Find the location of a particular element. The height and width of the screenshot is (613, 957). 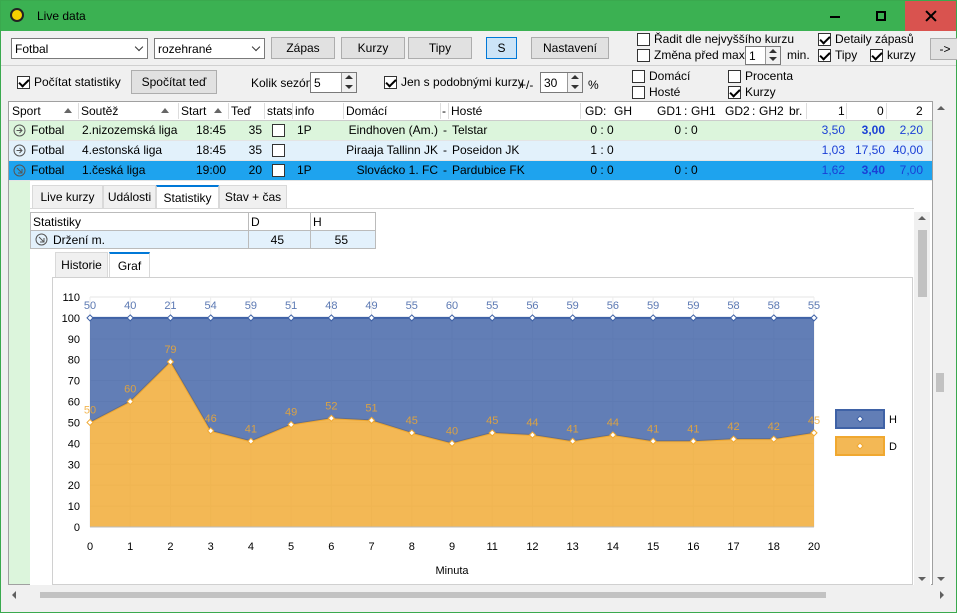

cell-away: Poseidon JK is located at coordinates (486, 150).